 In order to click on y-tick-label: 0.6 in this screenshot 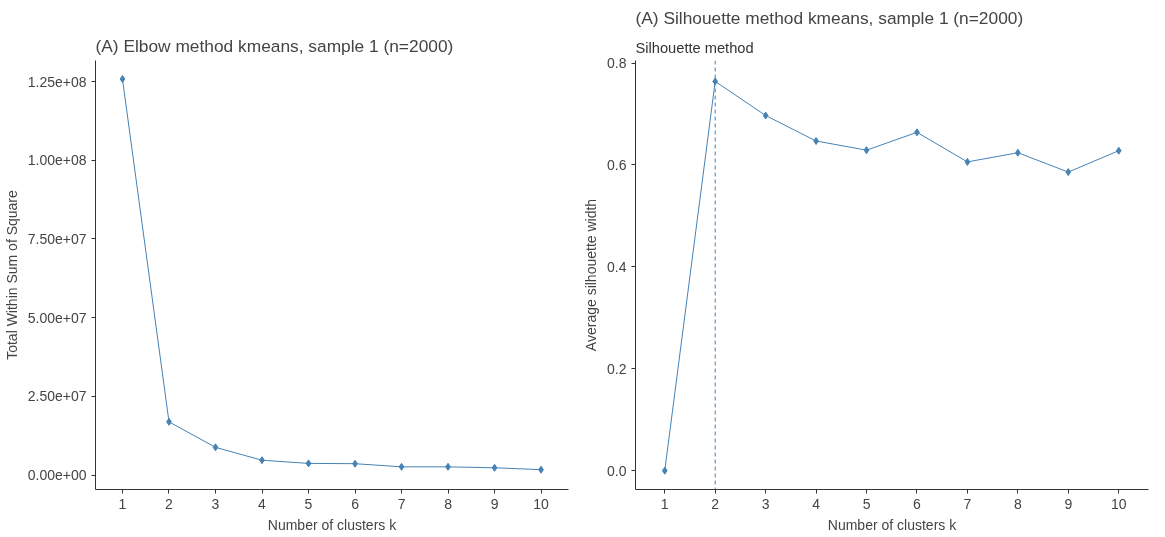, I will do `click(617, 164)`.